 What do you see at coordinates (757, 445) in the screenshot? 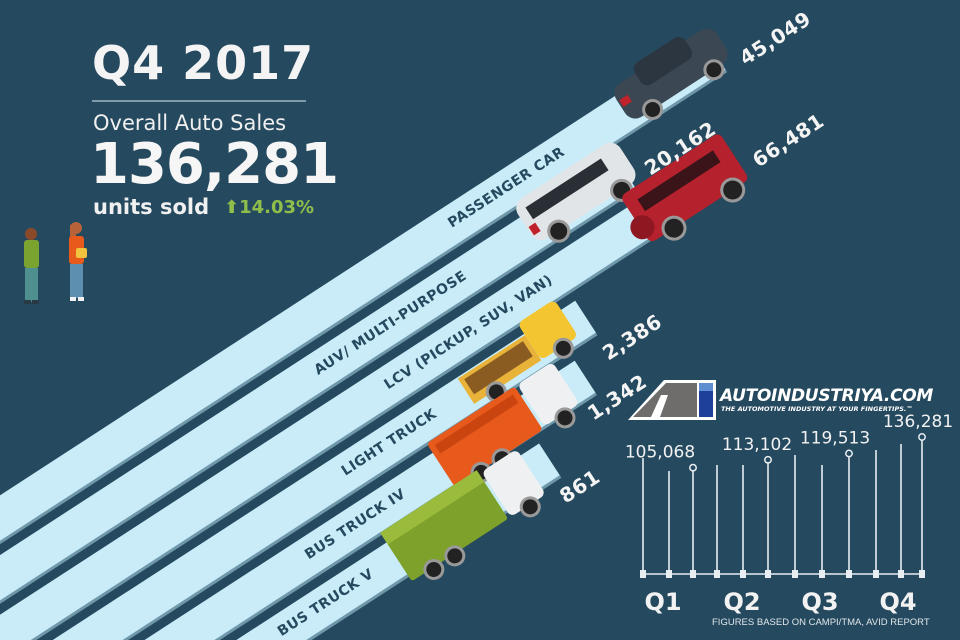
I see `value-label: 113,102` at bounding box center [757, 445].